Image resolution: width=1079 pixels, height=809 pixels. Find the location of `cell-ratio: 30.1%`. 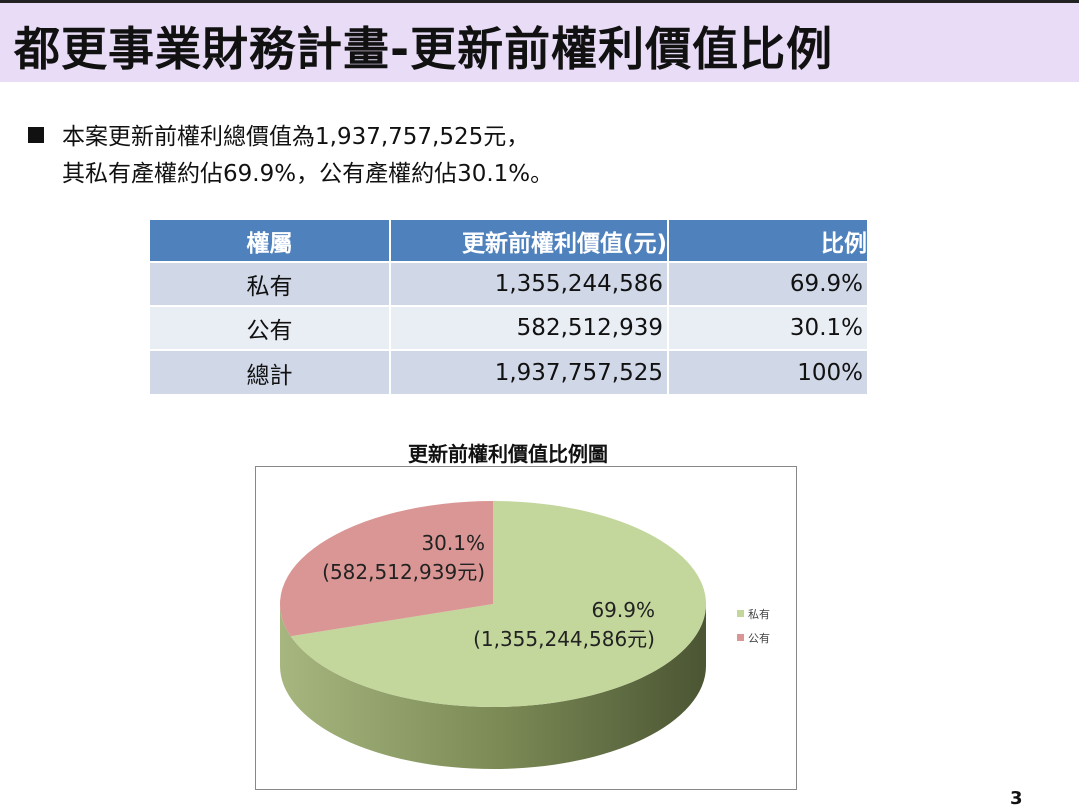

cell-ratio: 30.1% is located at coordinates (768, 327).